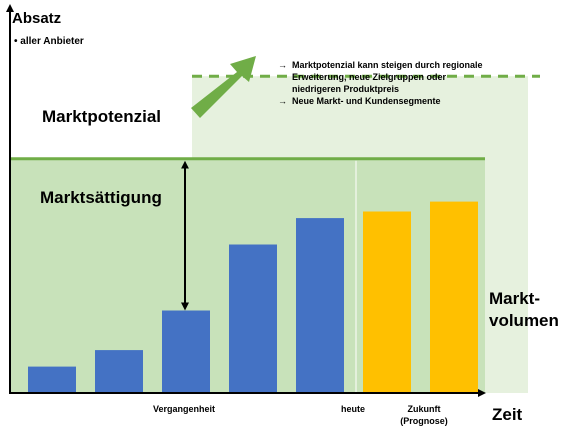 Image resolution: width=580 pixels, height=434 pixels. What do you see at coordinates (366, 101) in the screenshot?
I see `potential-note-line4: Neue Markt- und Kundensegmente` at bounding box center [366, 101].